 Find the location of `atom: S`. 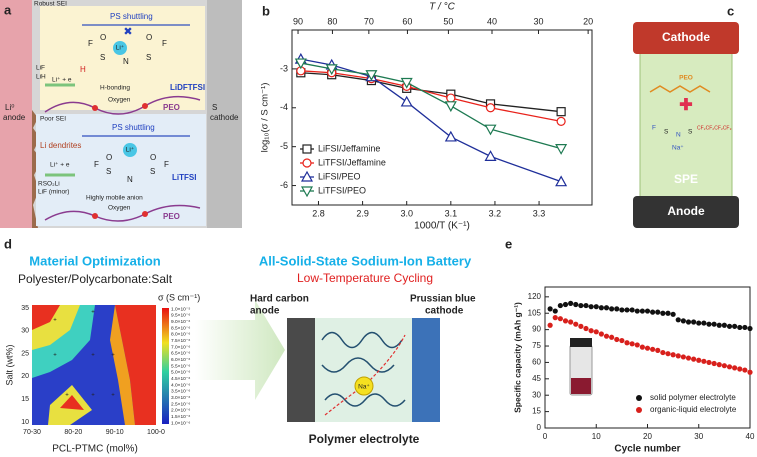

atom: S is located at coordinates (690, 132).